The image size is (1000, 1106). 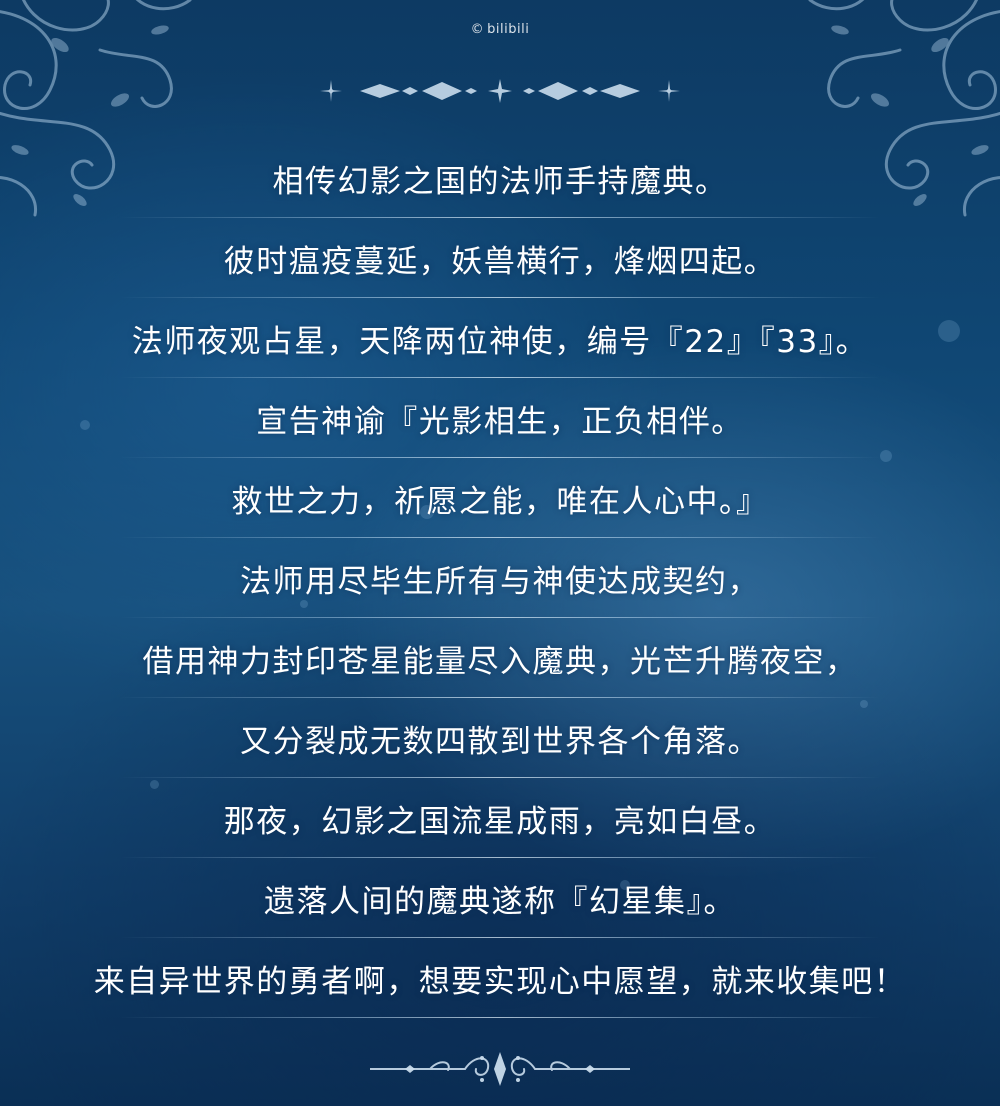 What do you see at coordinates (500, 91) in the screenshot?
I see `top-ornament-divider` at bounding box center [500, 91].